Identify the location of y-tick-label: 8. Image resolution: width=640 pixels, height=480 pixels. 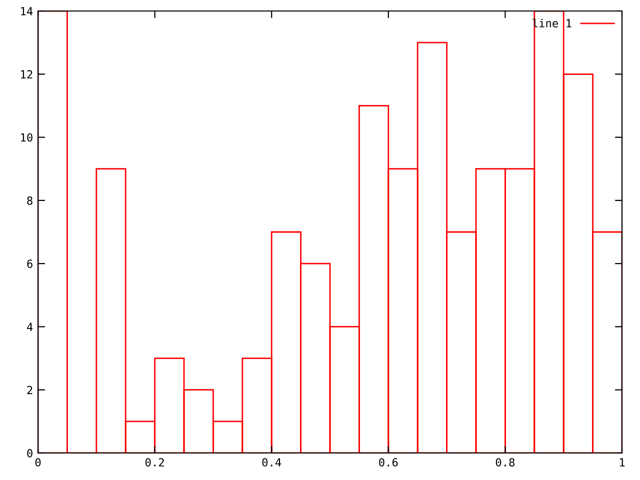
(29, 200).